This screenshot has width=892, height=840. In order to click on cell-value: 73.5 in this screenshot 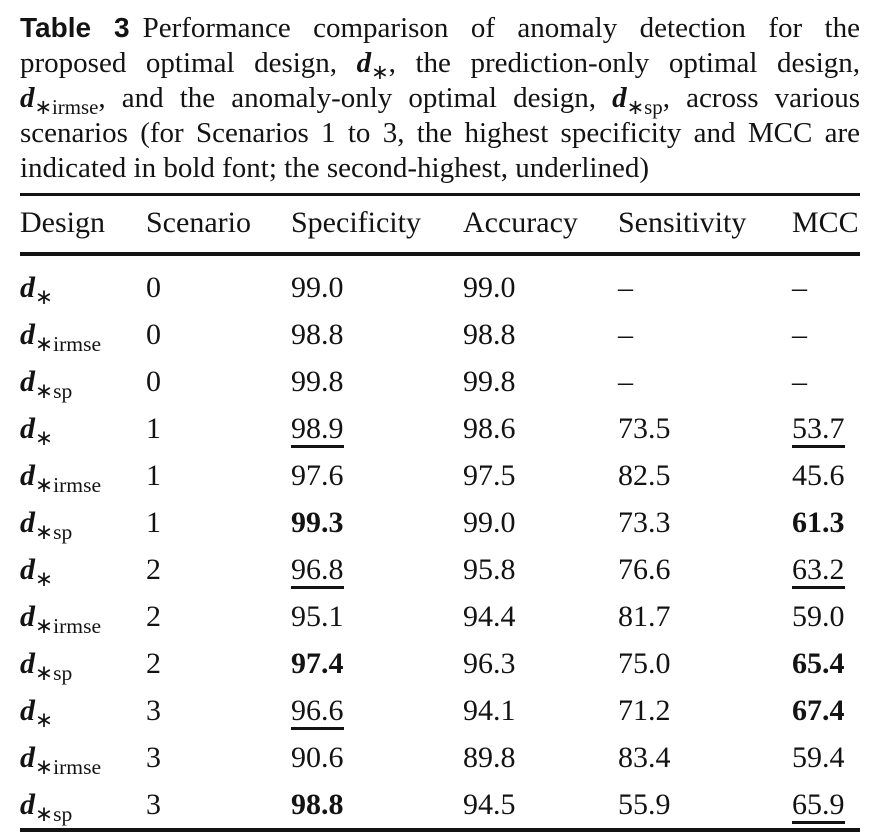, I will do `click(644, 428)`.